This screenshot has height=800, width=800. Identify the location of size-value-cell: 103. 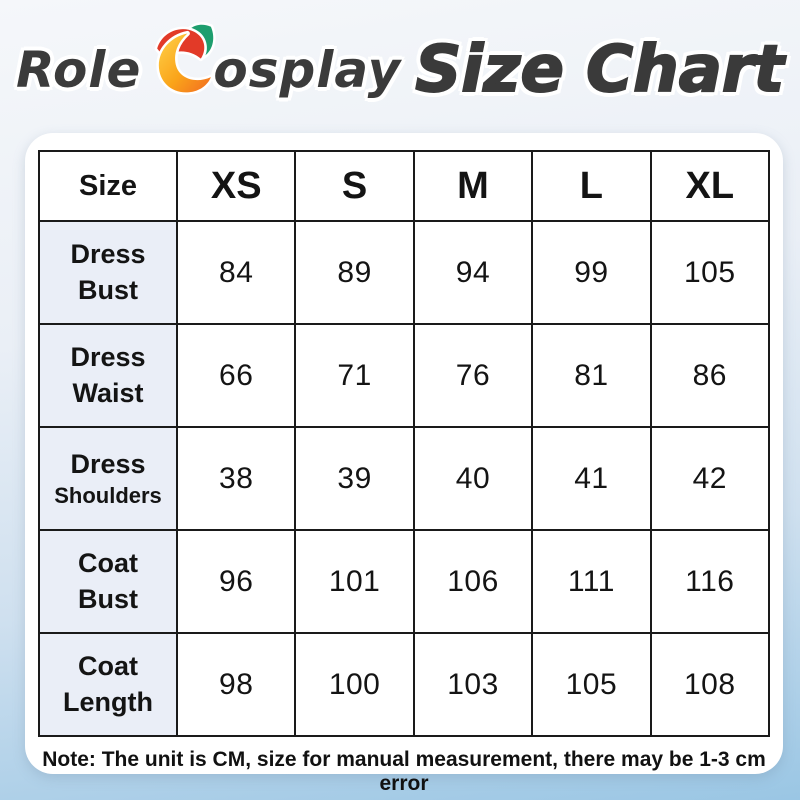
(473, 684).